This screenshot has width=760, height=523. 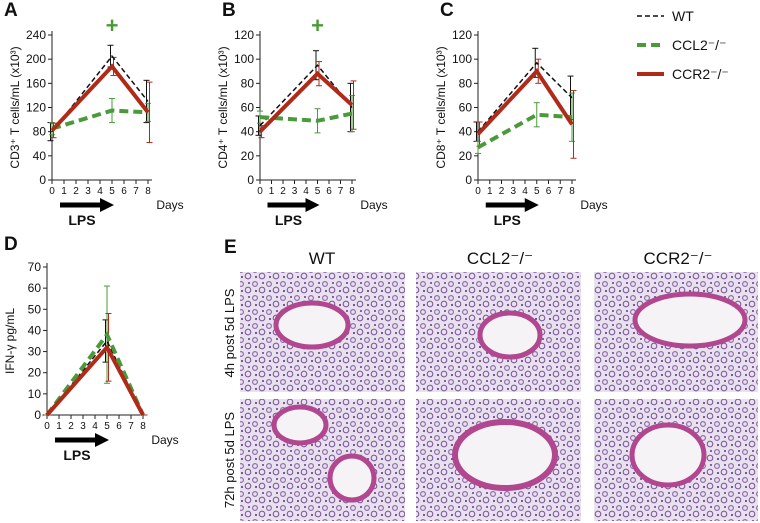 I want to click on y-tick-label: 30, so click(x=35, y=352).